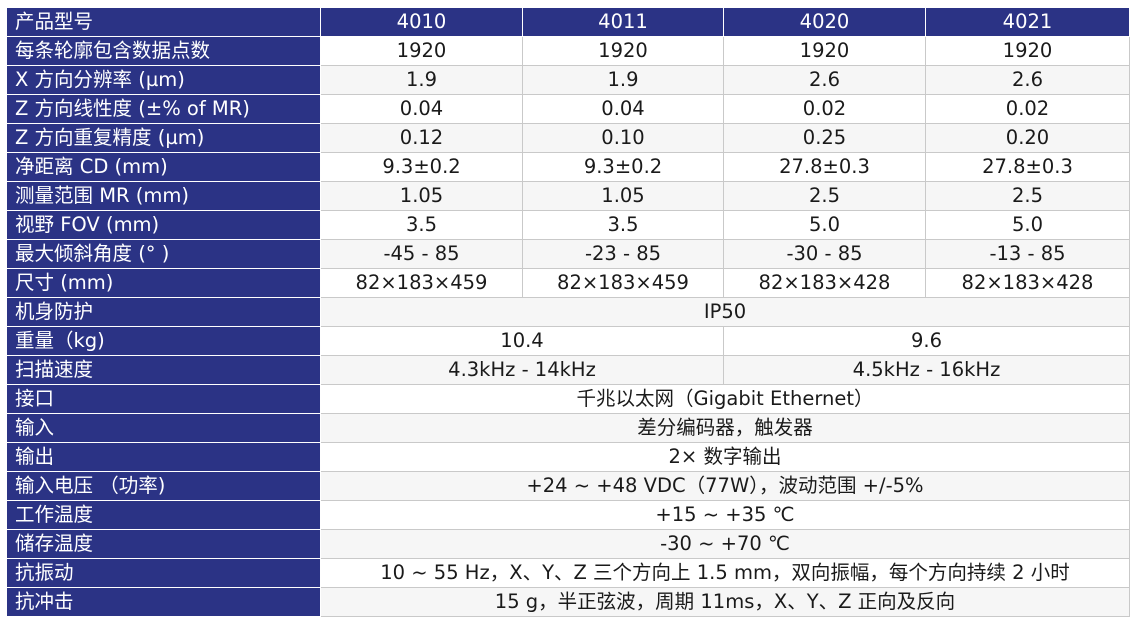 Image resolution: width=1136 pixels, height=622 pixels. What do you see at coordinates (163, 602) in the screenshot?
I see `row-label: 抗冲击` at bounding box center [163, 602].